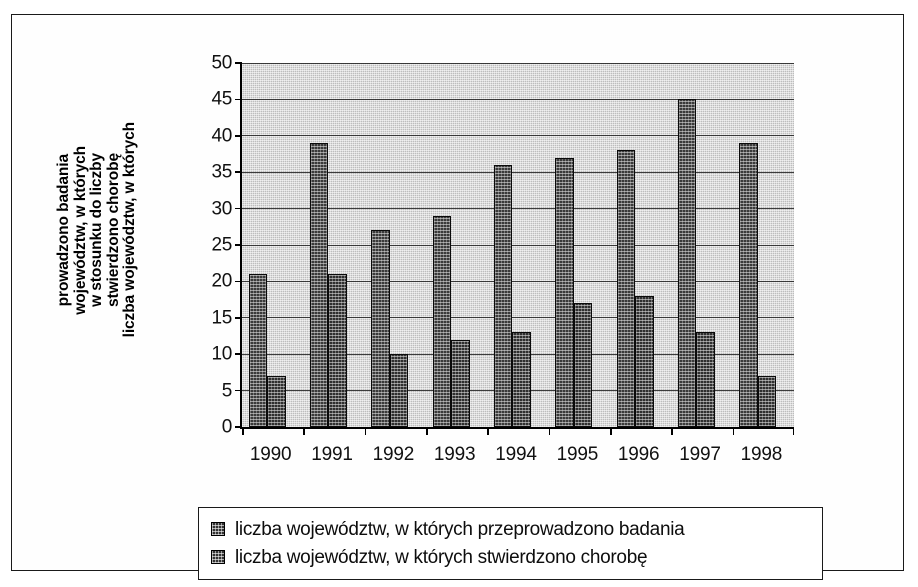 The image size is (918, 587). Describe the element at coordinates (638, 454) in the screenshot. I see `x-axis-tick-label: 1996` at that location.